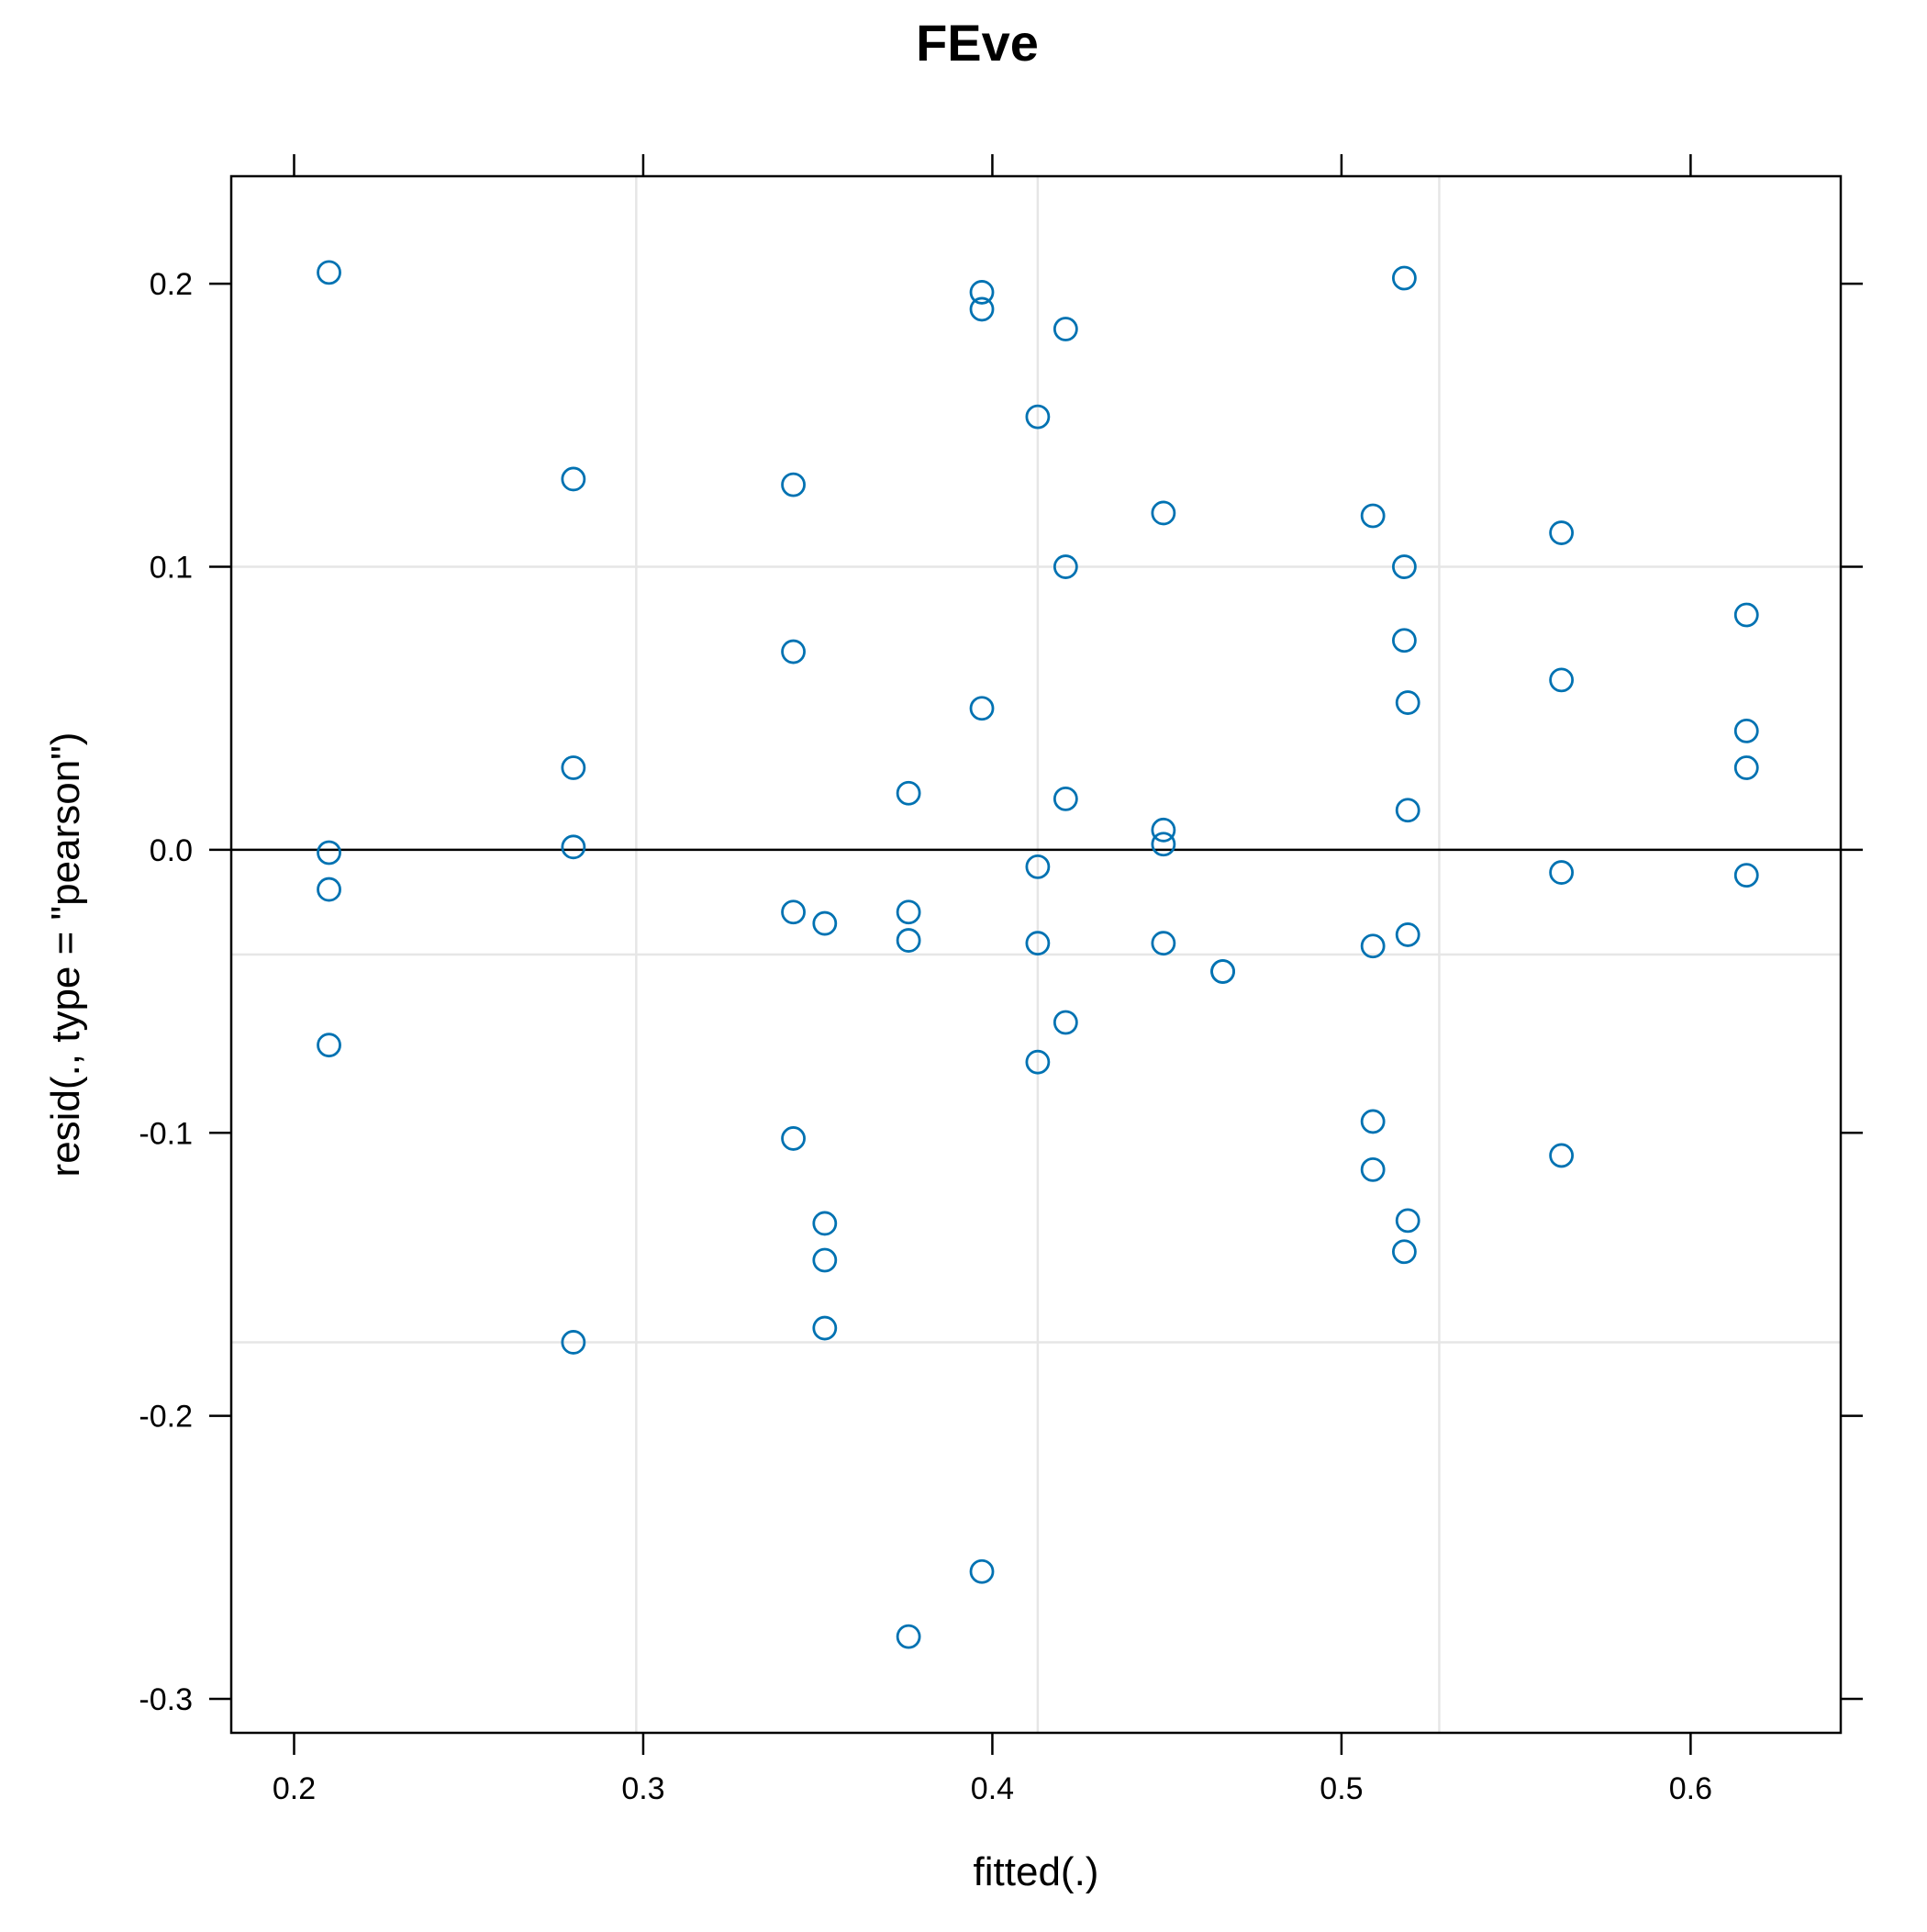 Image resolution: width=1927 pixels, height=1932 pixels. I want to click on y-tick-label: -0.3, so click(166, 1699).